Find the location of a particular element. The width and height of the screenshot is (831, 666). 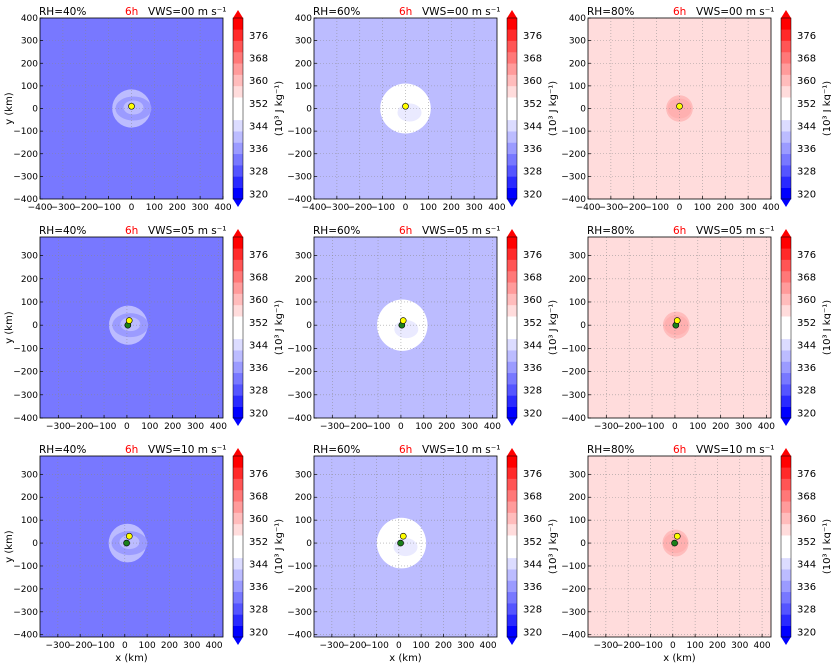

panel-rh-title: RH=40% is located at coordinates (62, 231).